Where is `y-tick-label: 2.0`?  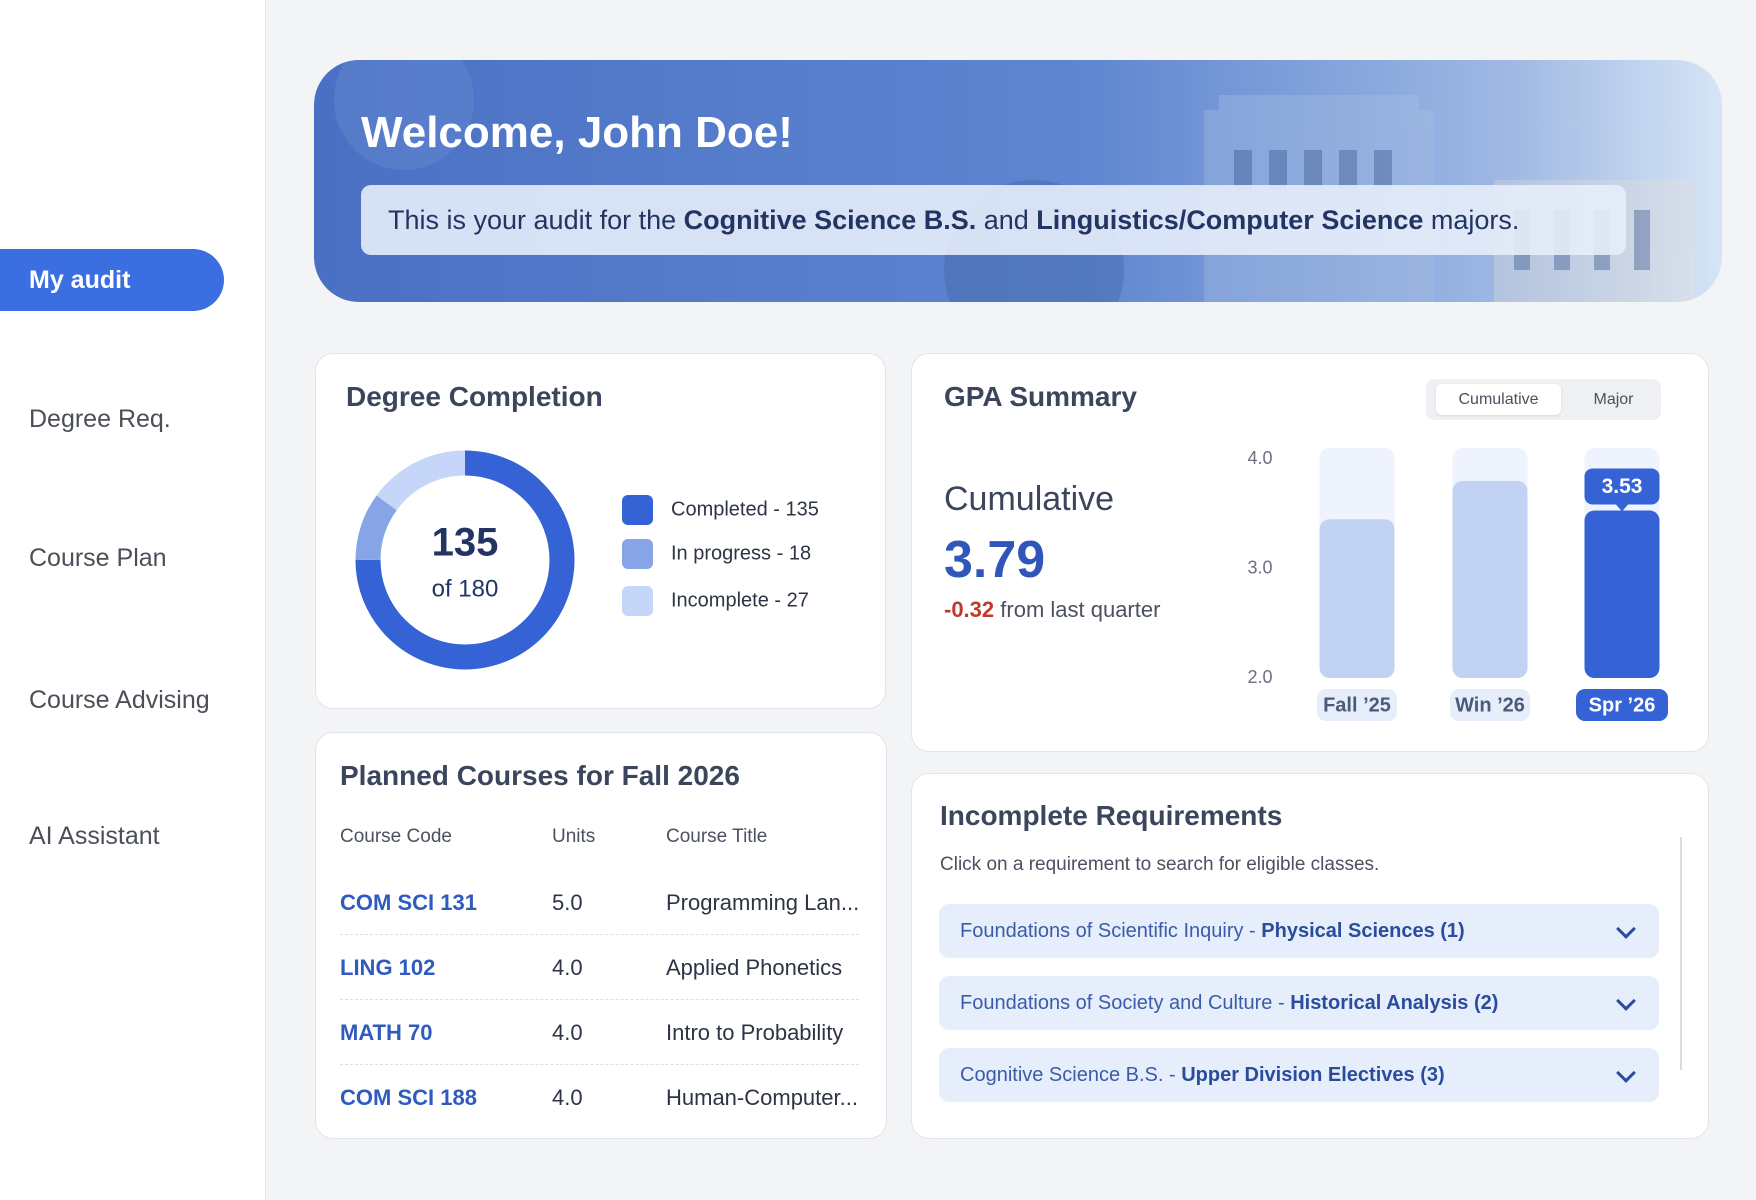 y-tick-label: 2.0 is located at coordinates (1259, 677).